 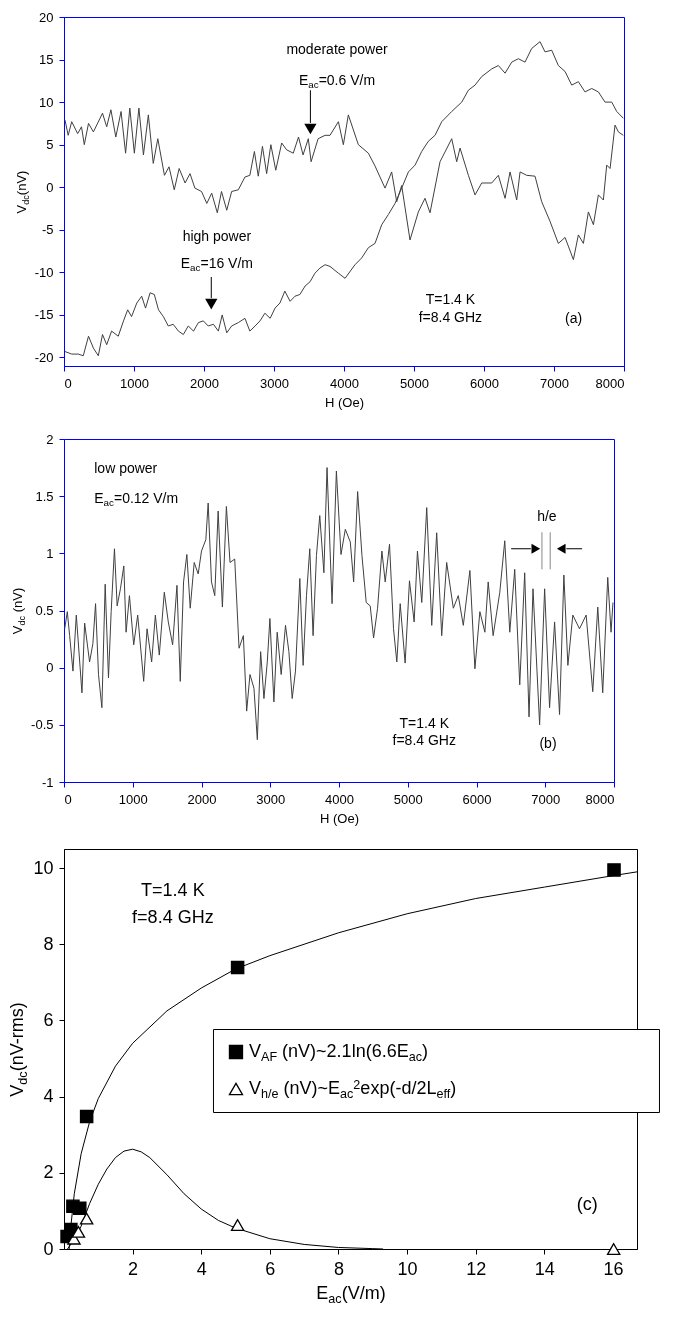 What do you see at coordinates (476, 1268) in the screenshot?
I see `x-tick-label: 12` at bounding box center [476, 1268].